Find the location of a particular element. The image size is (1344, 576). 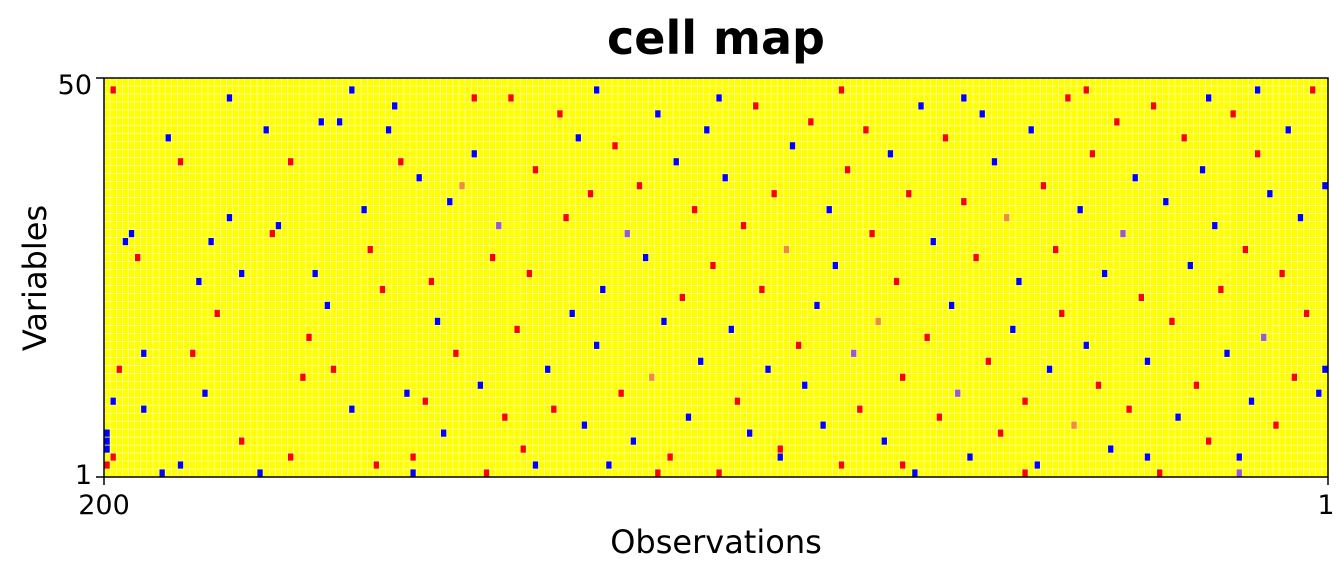

y-axis-label: Variables is located at coordinates (35, 278).